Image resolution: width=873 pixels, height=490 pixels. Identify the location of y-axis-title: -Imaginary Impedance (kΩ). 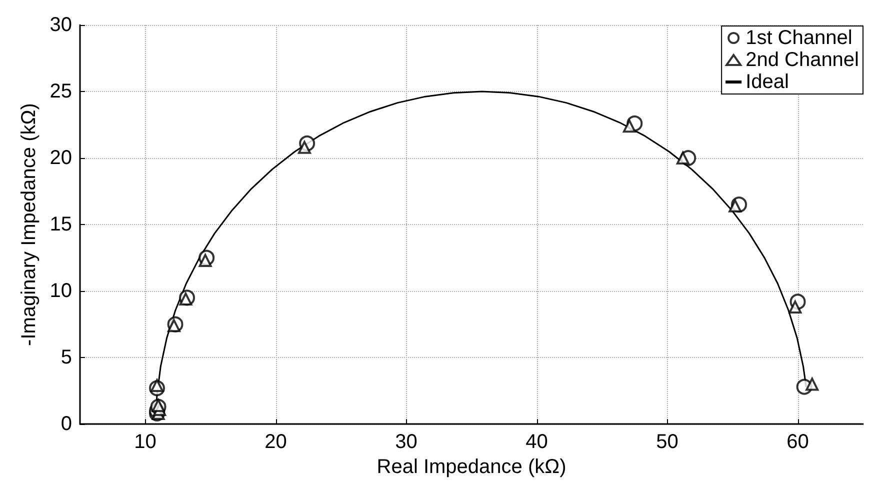
(29, 224).